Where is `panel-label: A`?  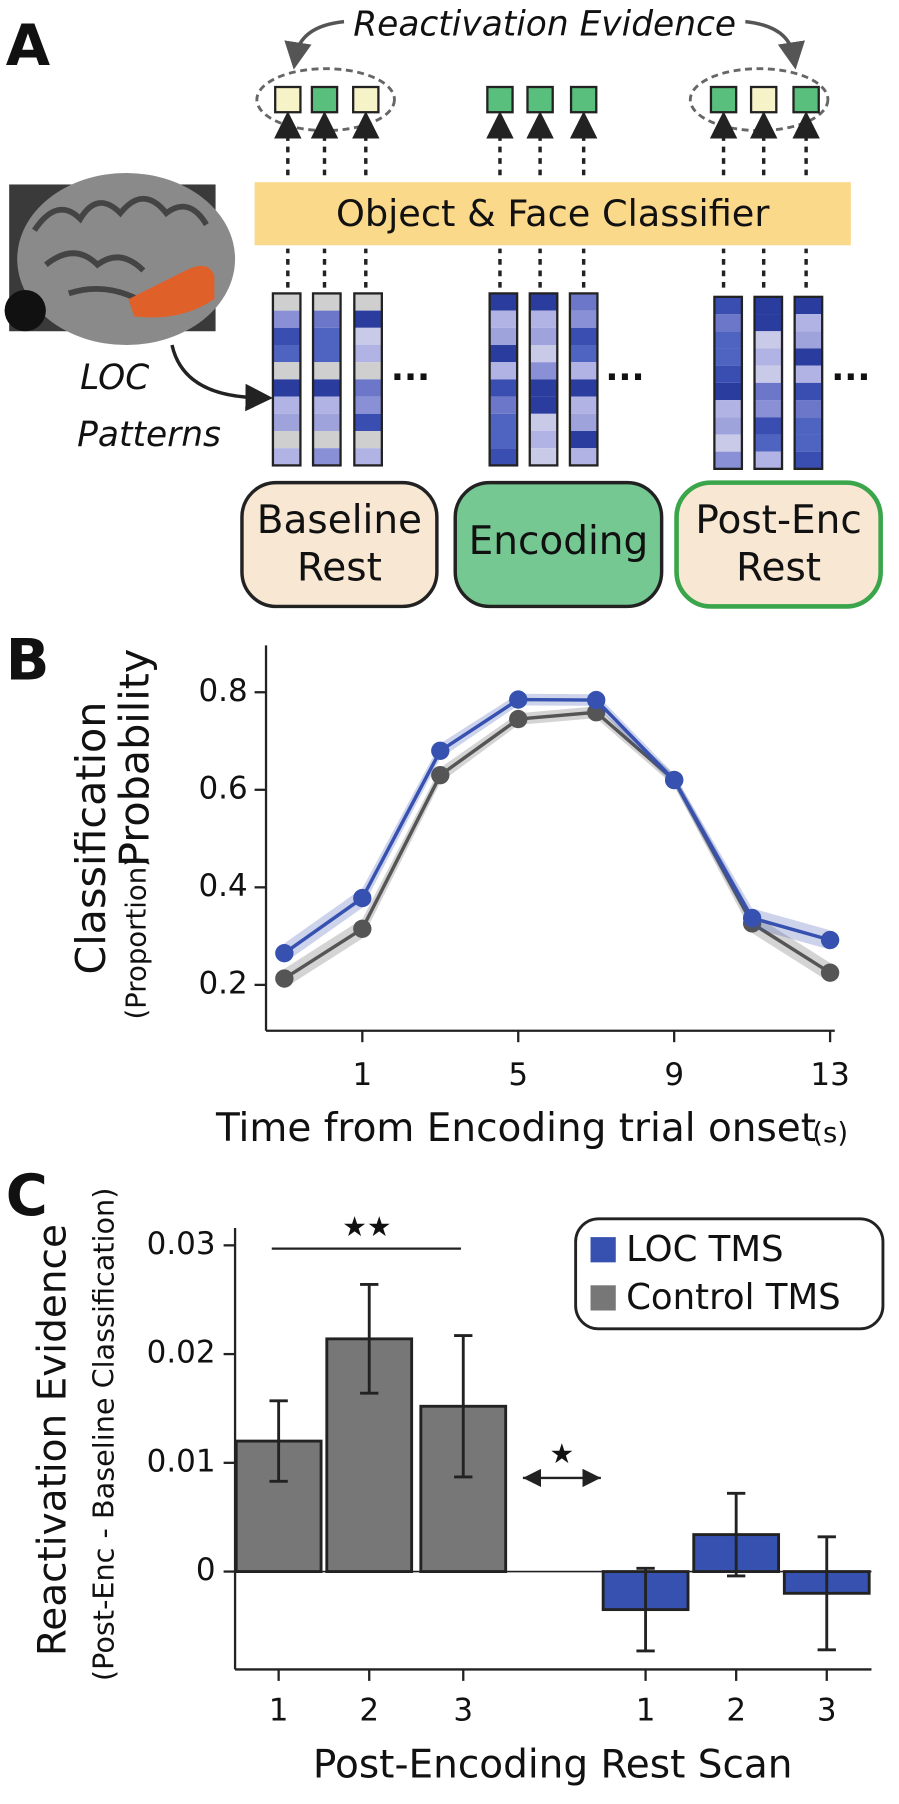
panel-label: A is located at coordinates (28, 45).